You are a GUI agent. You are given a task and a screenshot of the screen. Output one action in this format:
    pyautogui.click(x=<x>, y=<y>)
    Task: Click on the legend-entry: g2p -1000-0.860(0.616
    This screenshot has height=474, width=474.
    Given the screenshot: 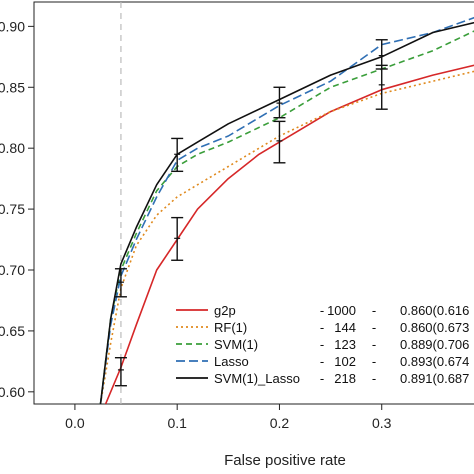 What is the action you would take?
    pyautogui.click(x=322, y=310)
    